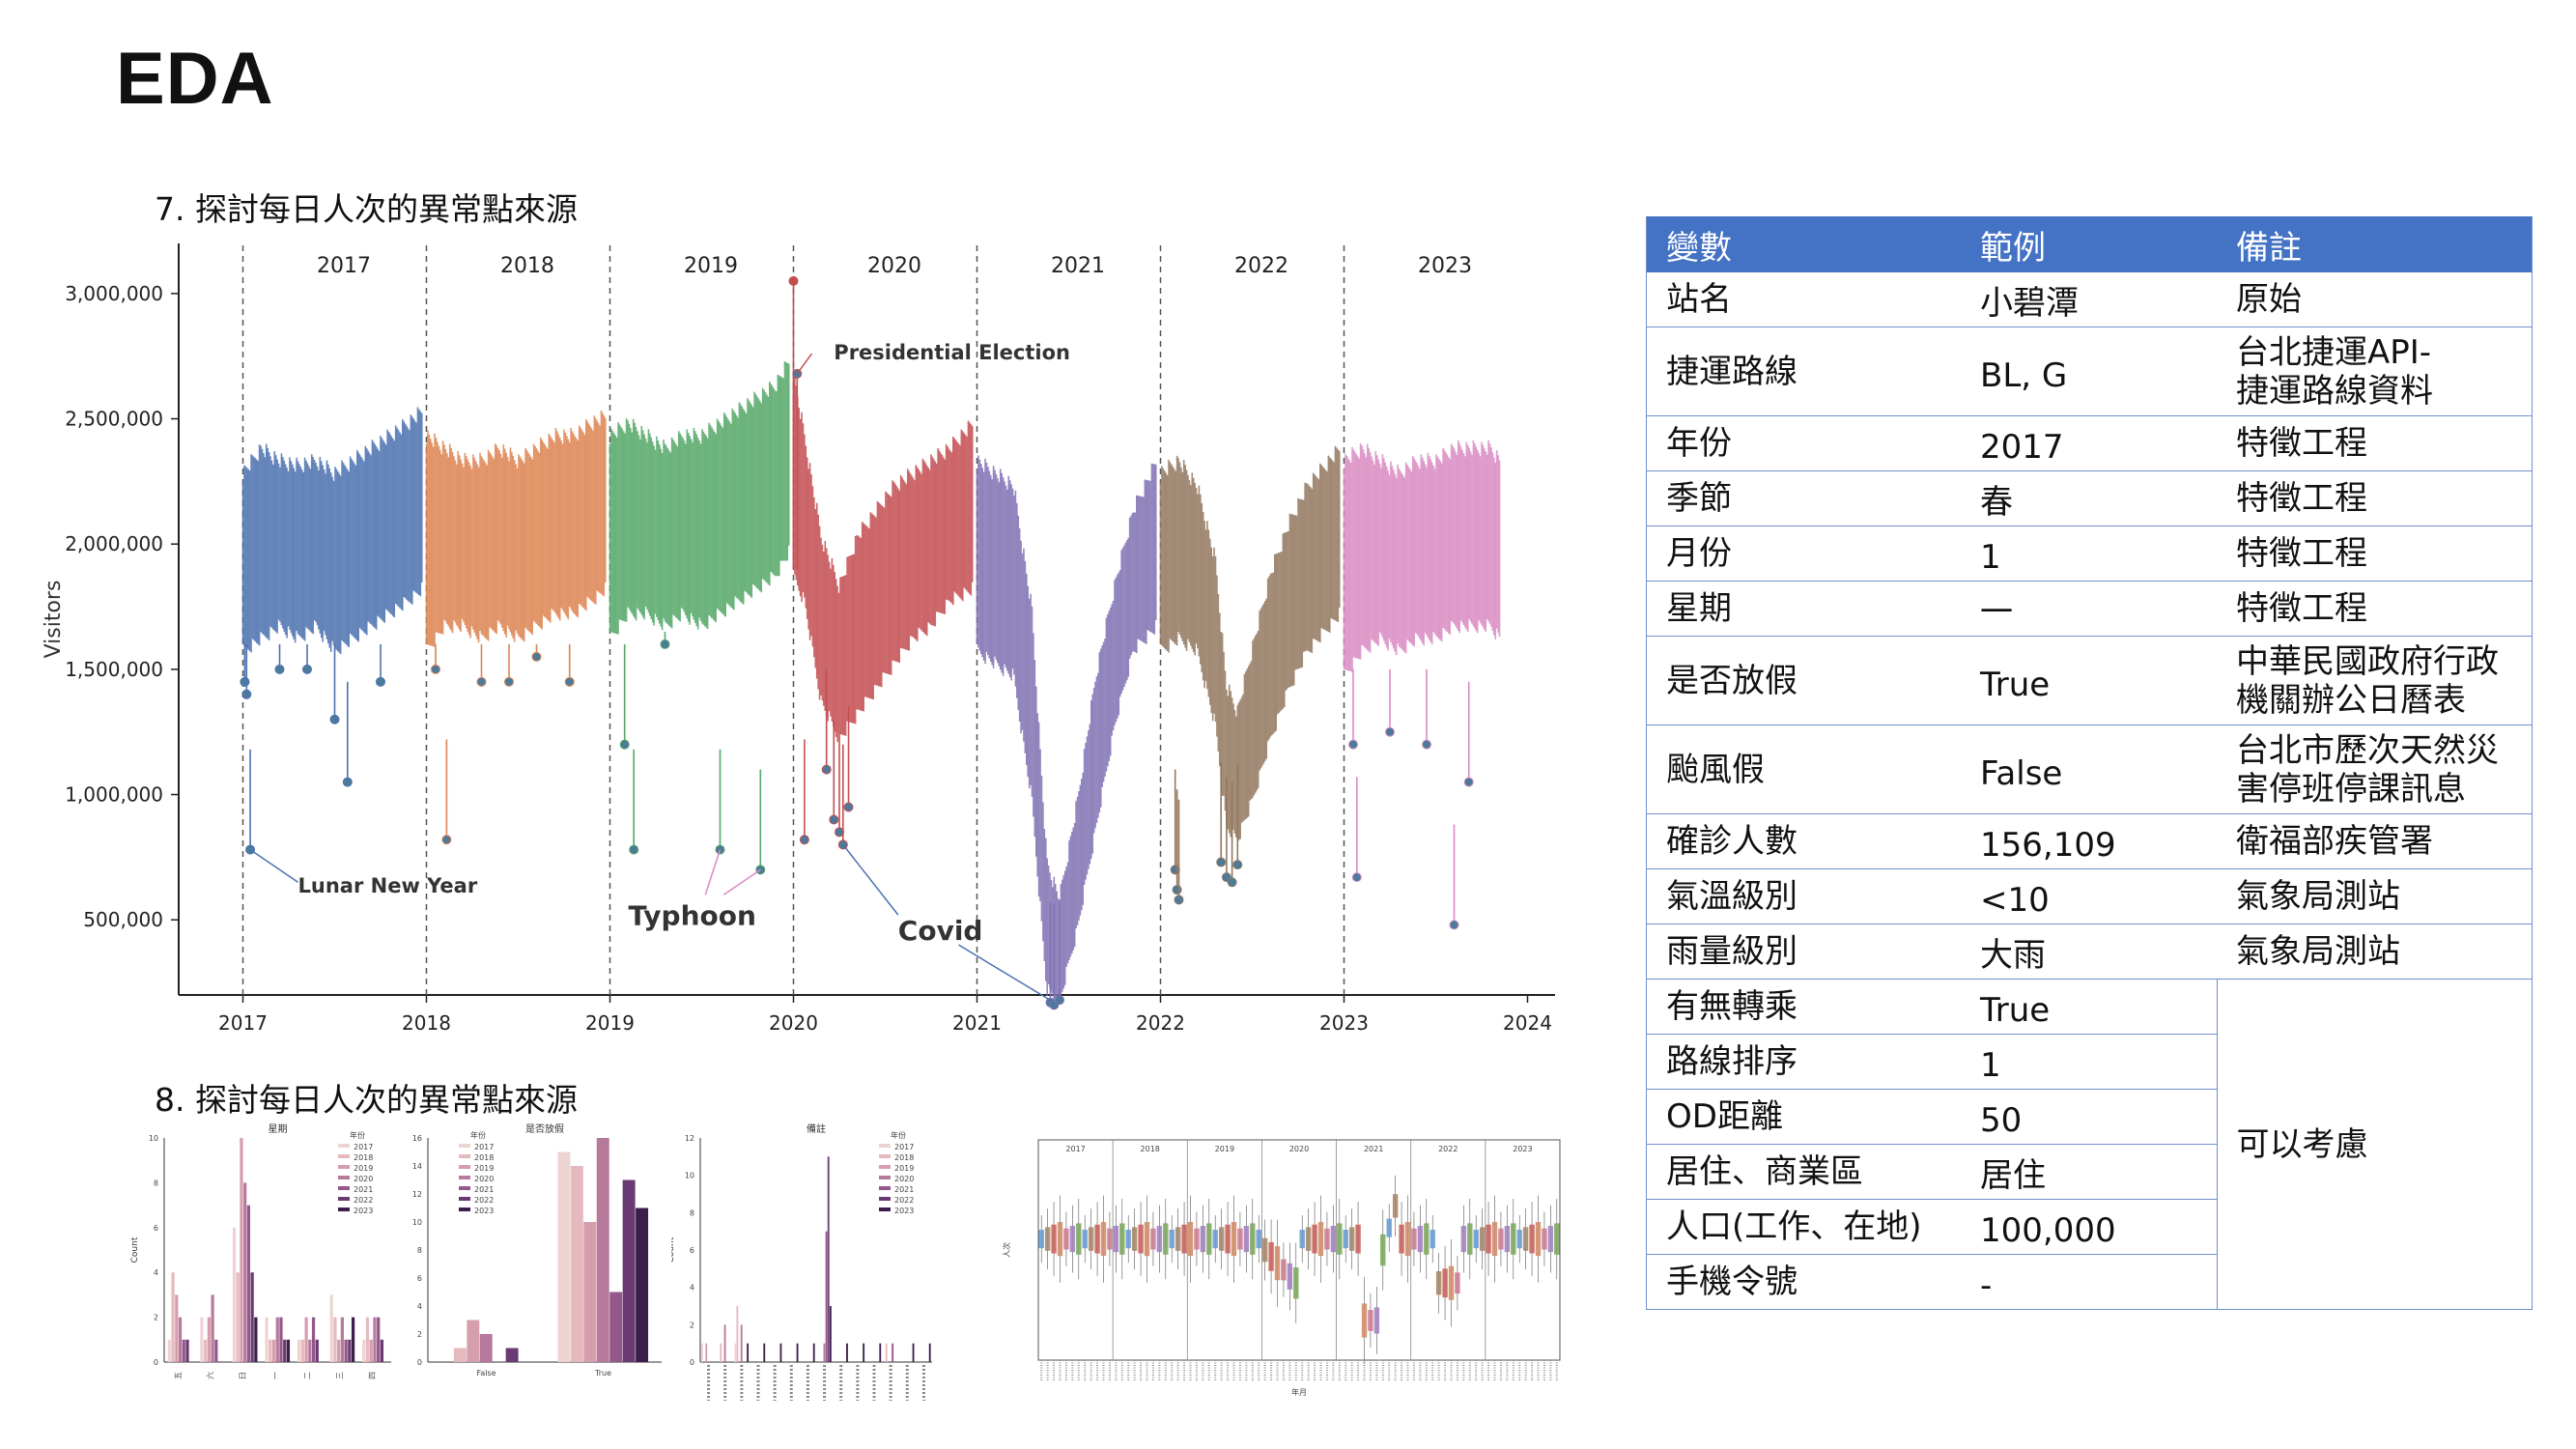 This screenshot has height=1449, width=2576. Describe the element at coordinates (2089, 371) in the screenshot. I see `table-row: 捷運路線 BL, G 台北捷運API- 捷運路線資料` at that location.